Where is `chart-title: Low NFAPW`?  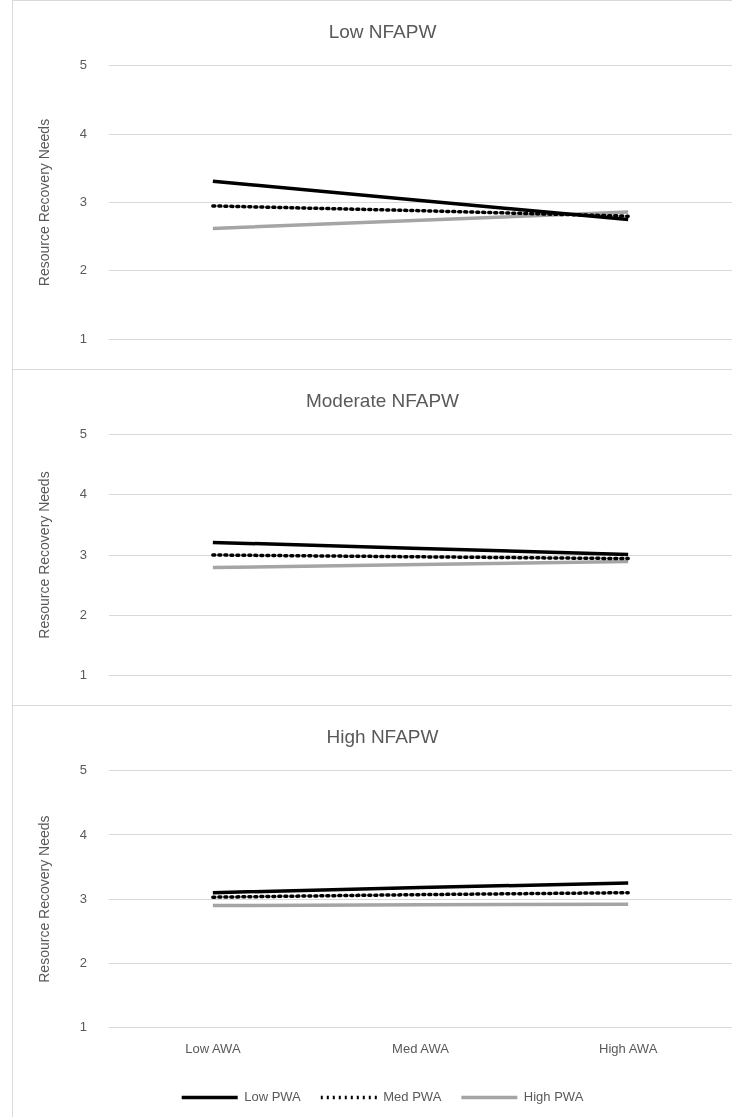
chart-title: Low NFAPW is located at coordinates (382, 31).